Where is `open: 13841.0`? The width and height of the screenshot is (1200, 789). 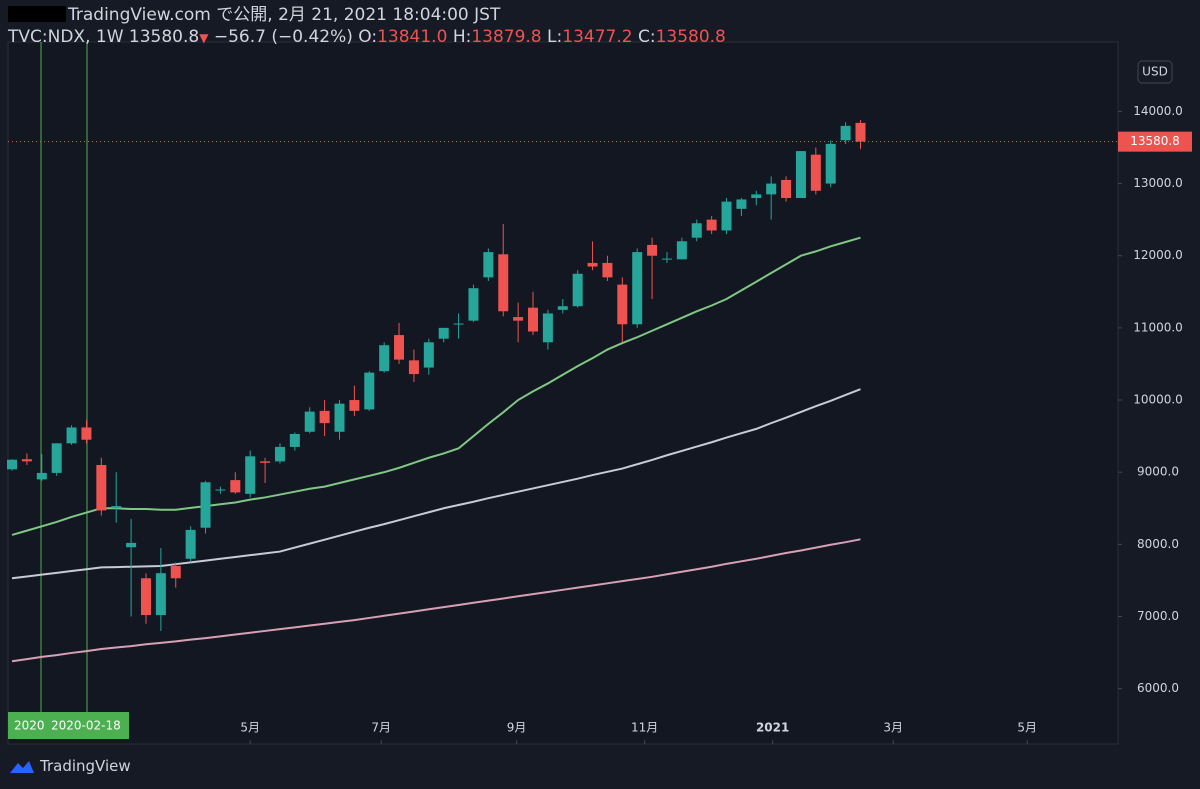 open: 13841.0 is located at coordinates (412, 37).